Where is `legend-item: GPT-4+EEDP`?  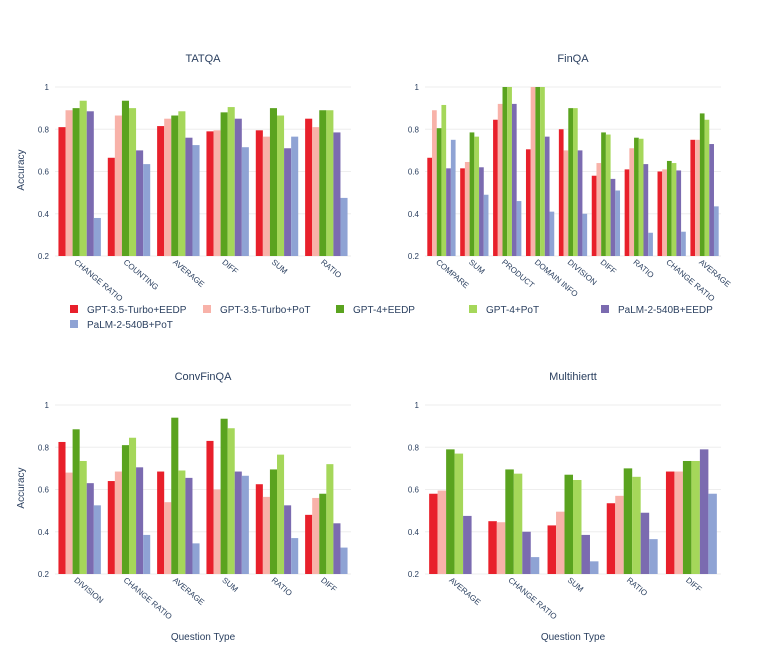
legend-item: GPT-4+EEDP is located at coordinates (375, 310).